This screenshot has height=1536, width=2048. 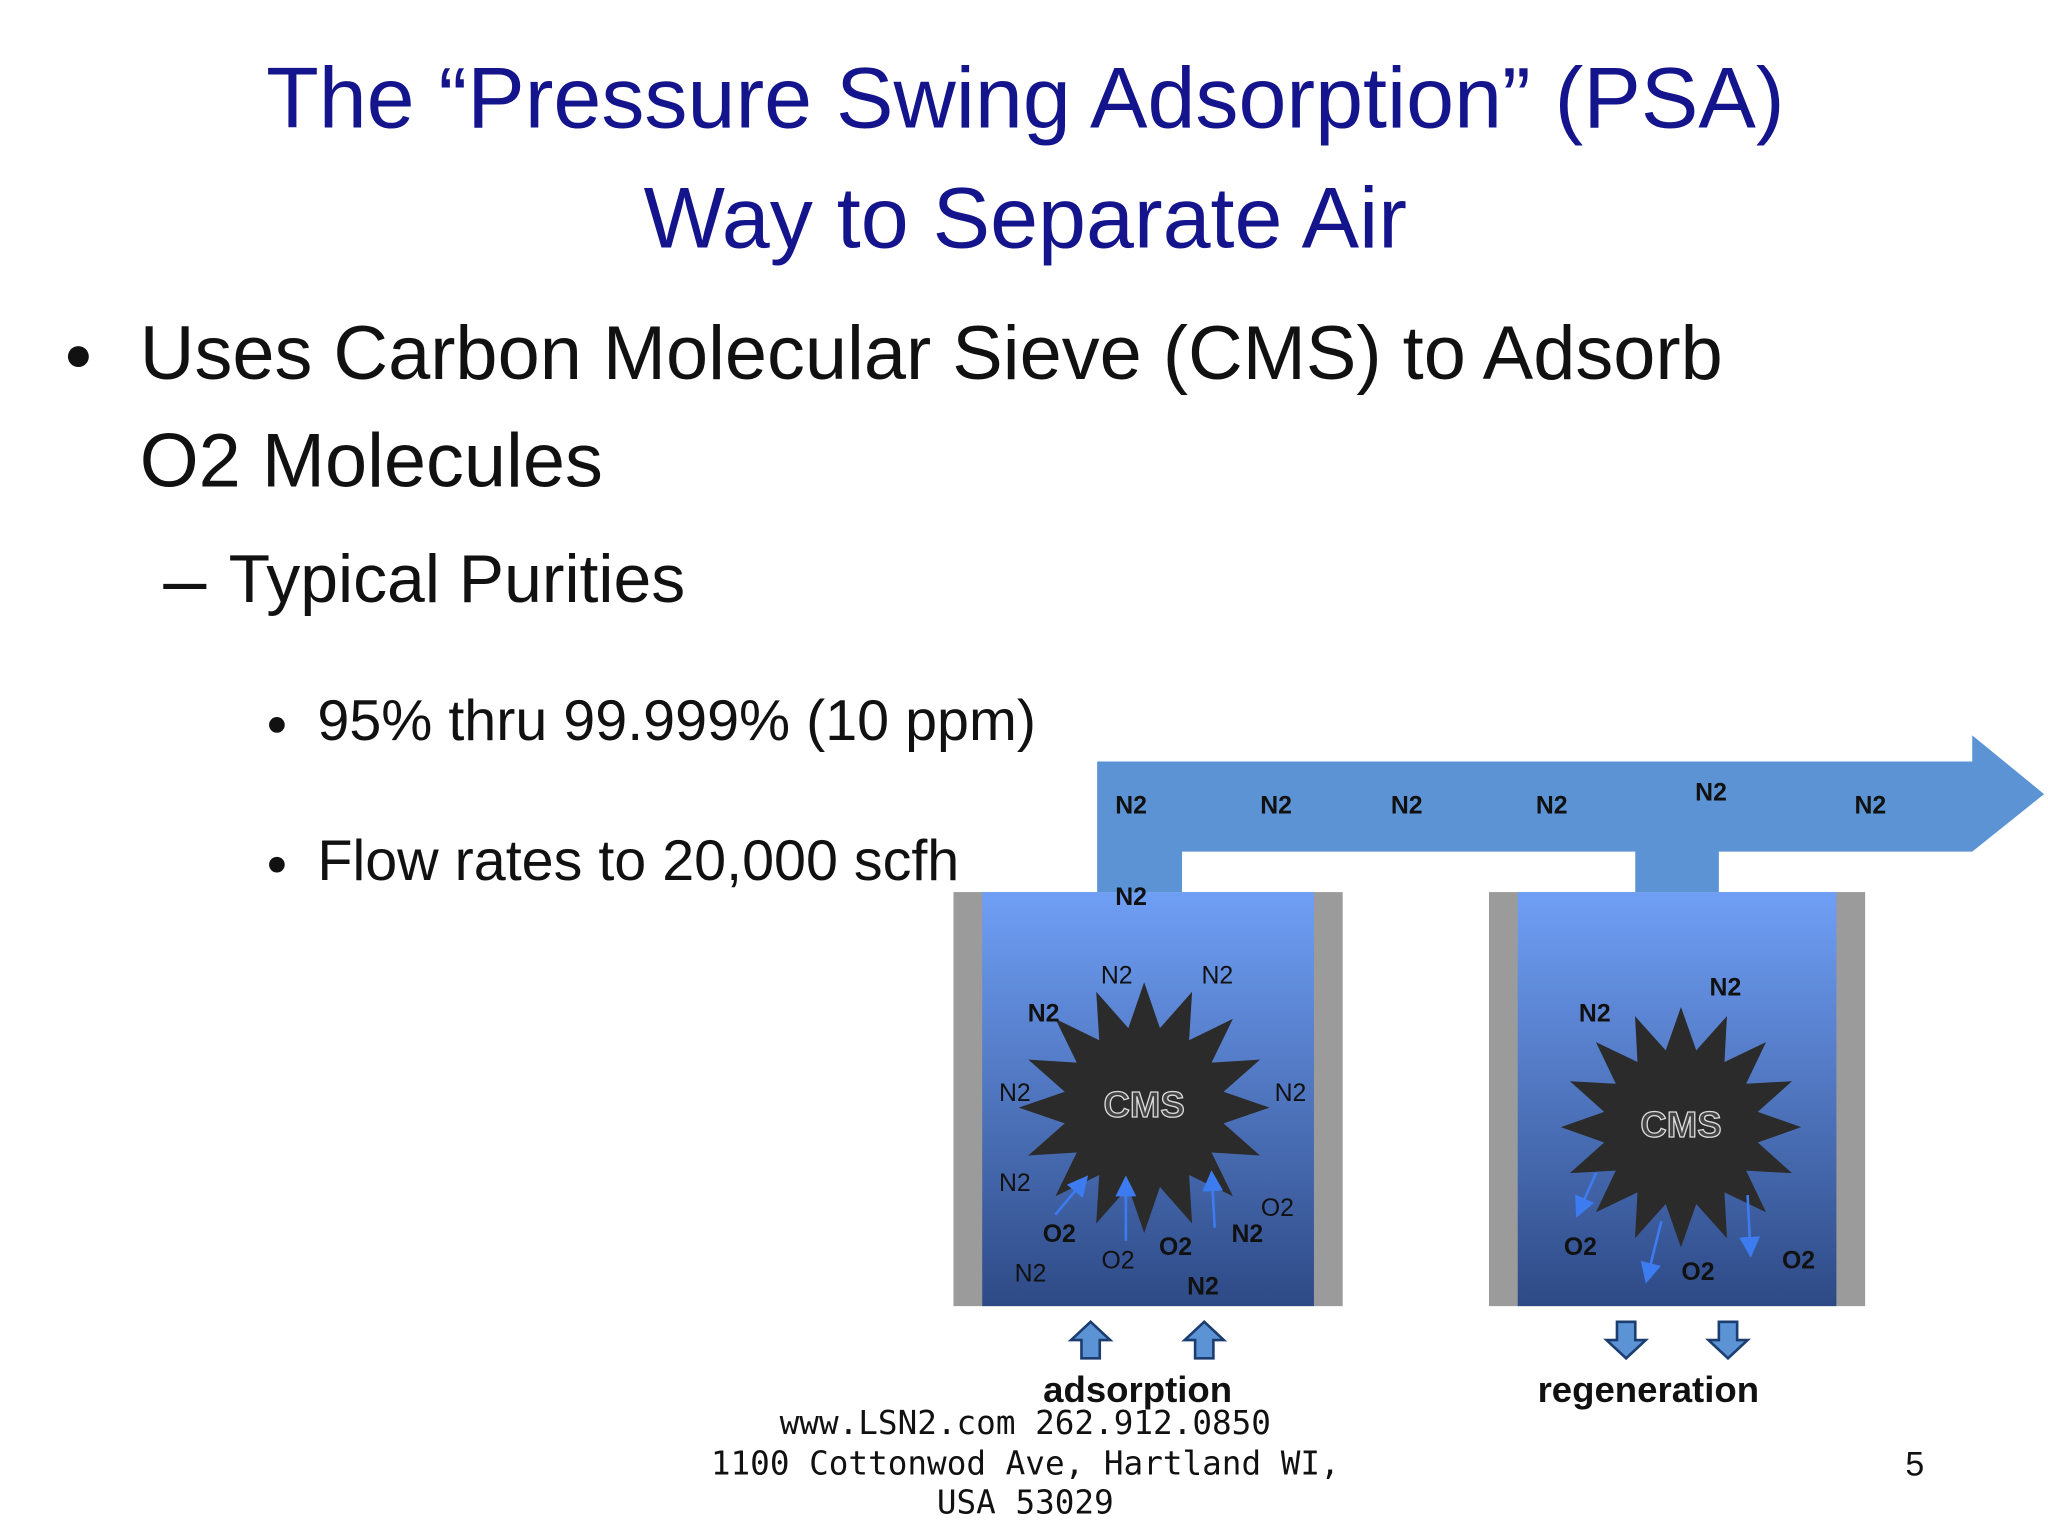 What do you see at coordinates (1025, 1423) in the screenshot?
I see `footer-line: www.LSN2.com 262.912.0850` at bounding box center [1025, 1423].